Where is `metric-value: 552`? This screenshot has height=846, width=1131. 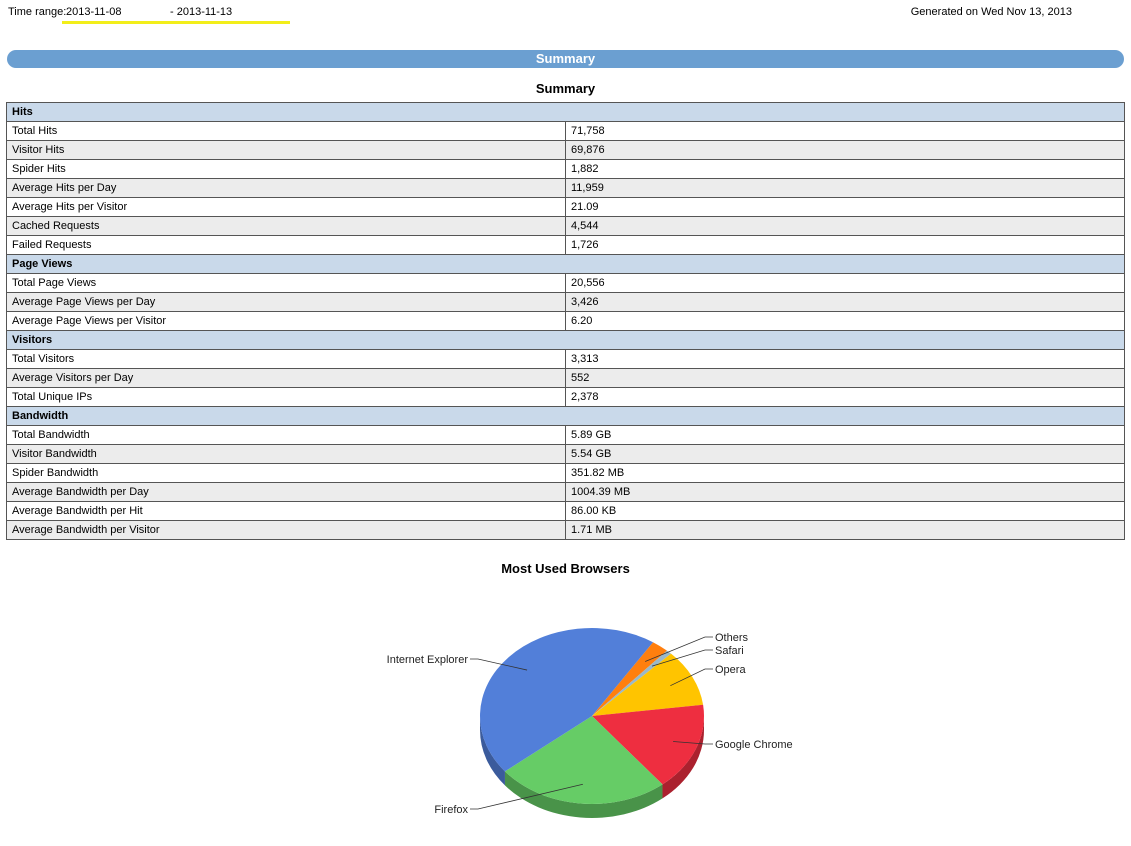 metric-value: 552 is located at coordinates (845, 378).